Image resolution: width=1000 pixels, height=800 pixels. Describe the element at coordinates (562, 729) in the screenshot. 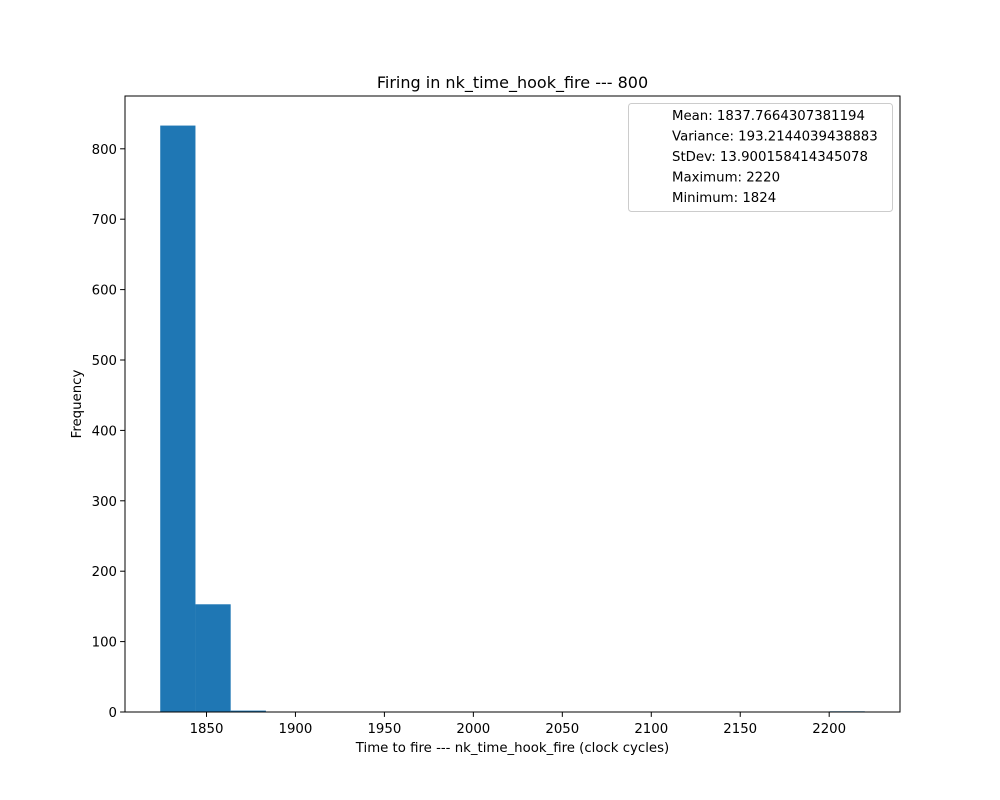

I see `x-tick-label: 2050` at that location.